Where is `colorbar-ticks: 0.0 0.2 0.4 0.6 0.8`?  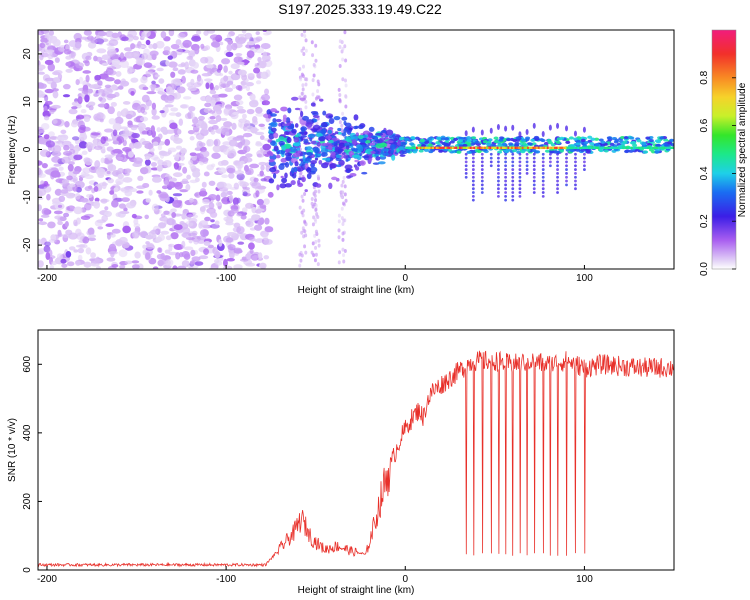
colorbar-ticks: 0.0 0.2 0.4 0.6 0.8 is located at coordinates (717, 173).